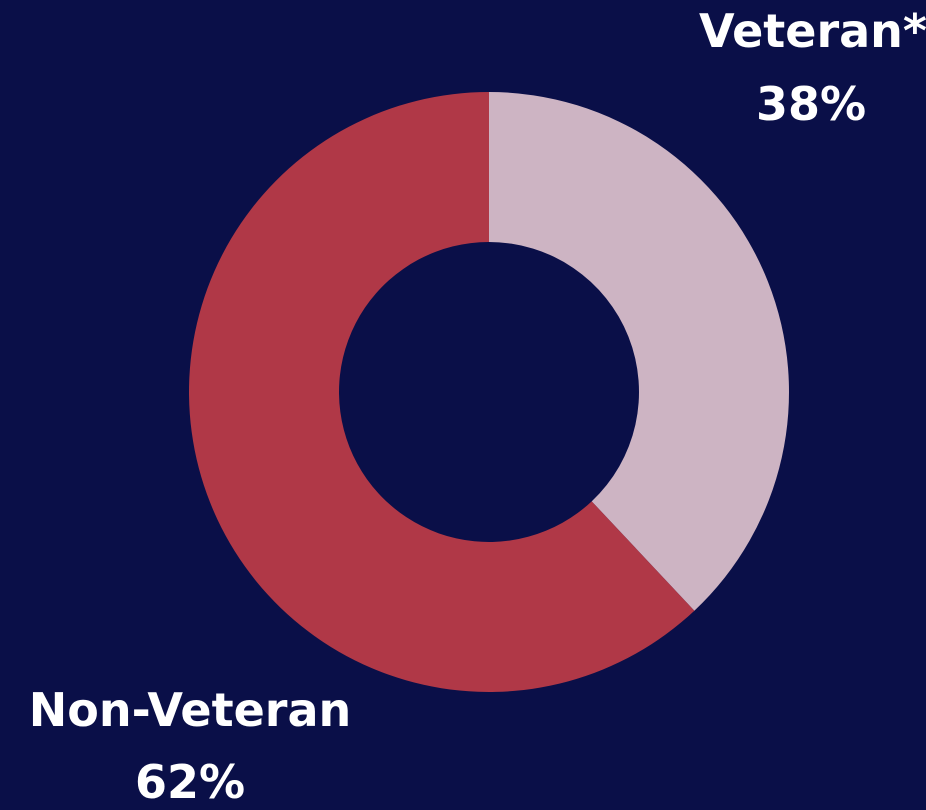 The width and height of the screenshot is (926, 810). Describe the element at coordinates (190, 782) in the screenshot. I see `non-veteran-value-label: 62%` at that location.